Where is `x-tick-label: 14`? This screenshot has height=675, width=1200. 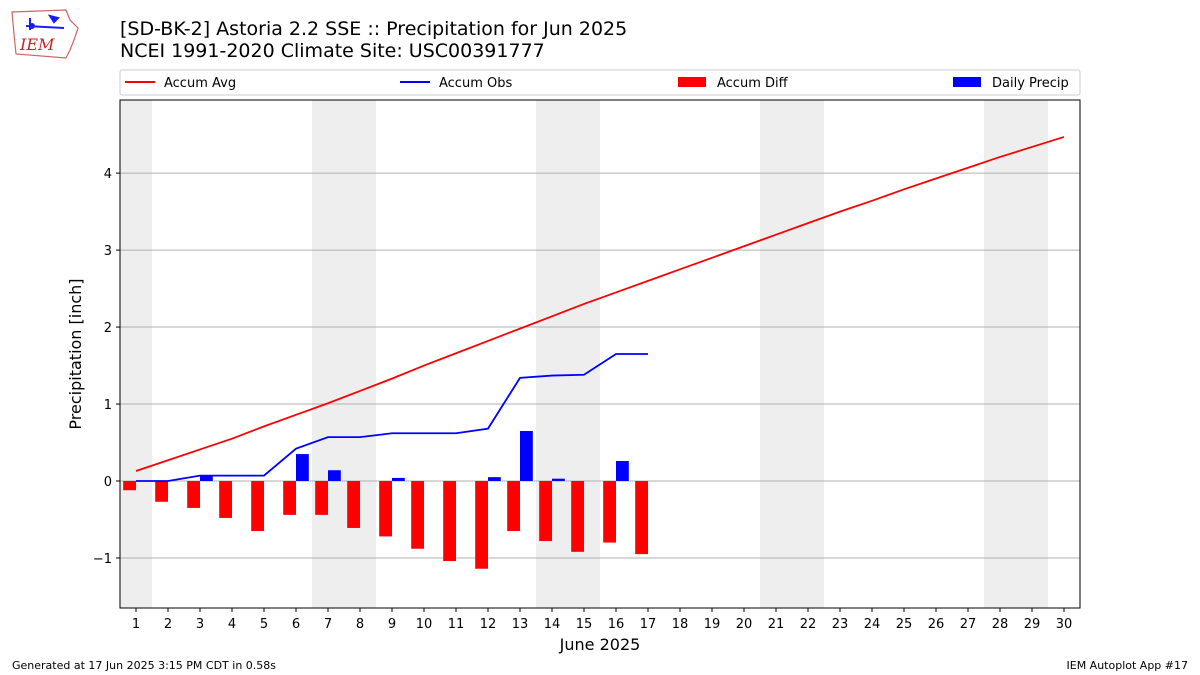 x-tick-label: 14 is located at coordinates (552, 624).